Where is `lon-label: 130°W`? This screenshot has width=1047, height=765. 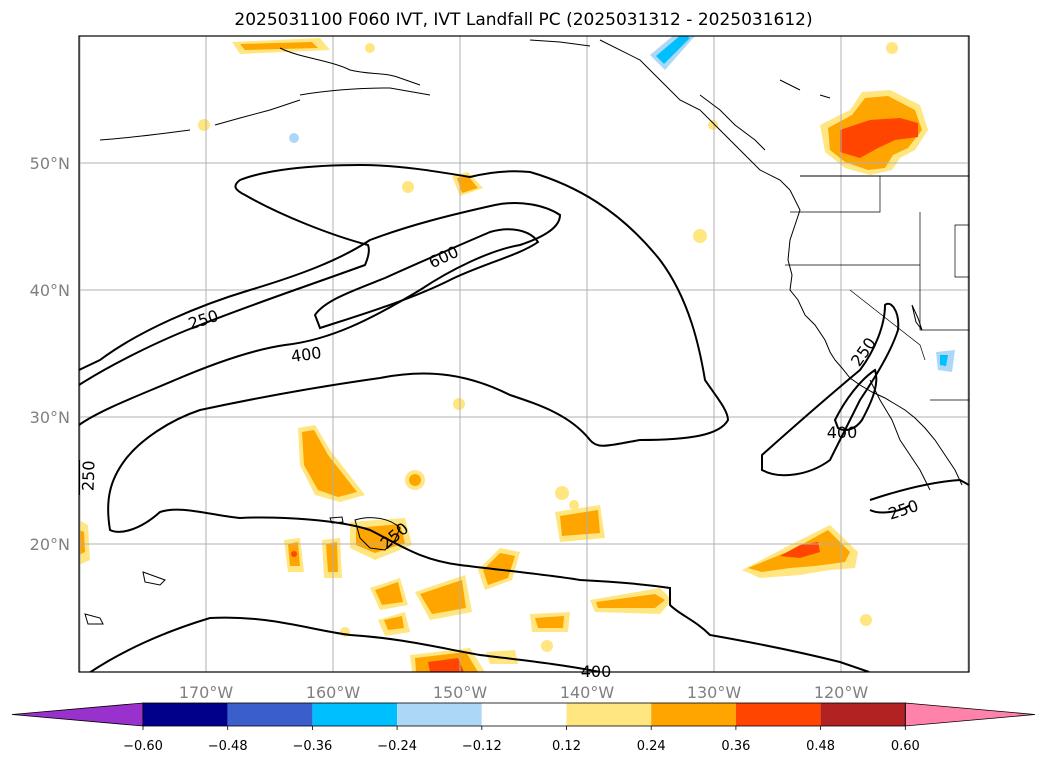 lon-label: 130°W is located at coordinates (714, 692).